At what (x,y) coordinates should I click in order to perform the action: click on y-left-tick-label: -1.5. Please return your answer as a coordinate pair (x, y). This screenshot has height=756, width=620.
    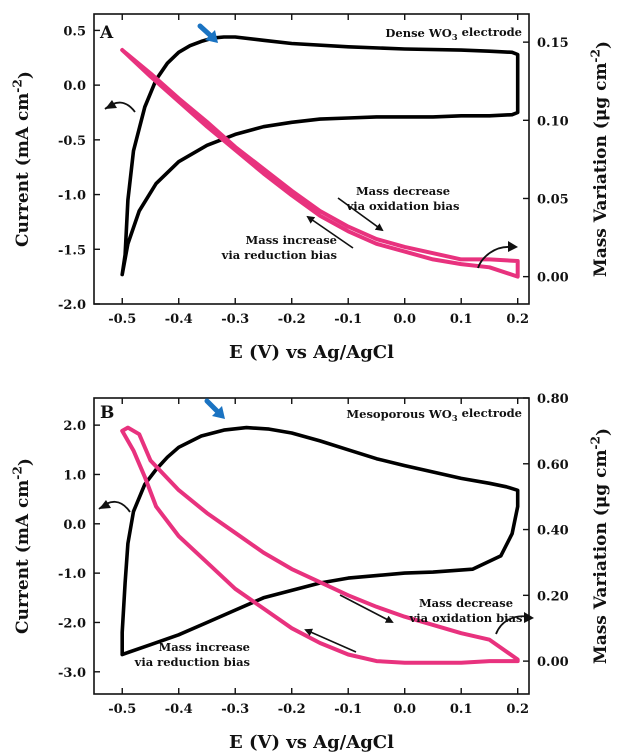
    Looking at the image, I should click on (72, 250).